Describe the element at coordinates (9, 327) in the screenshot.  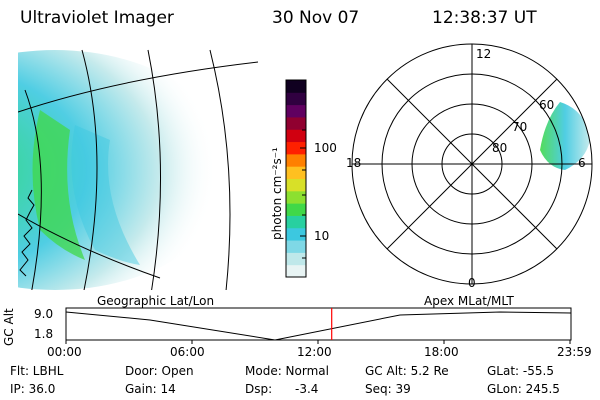
I see `gc-alt-axis-label: GC Alt` at that location.